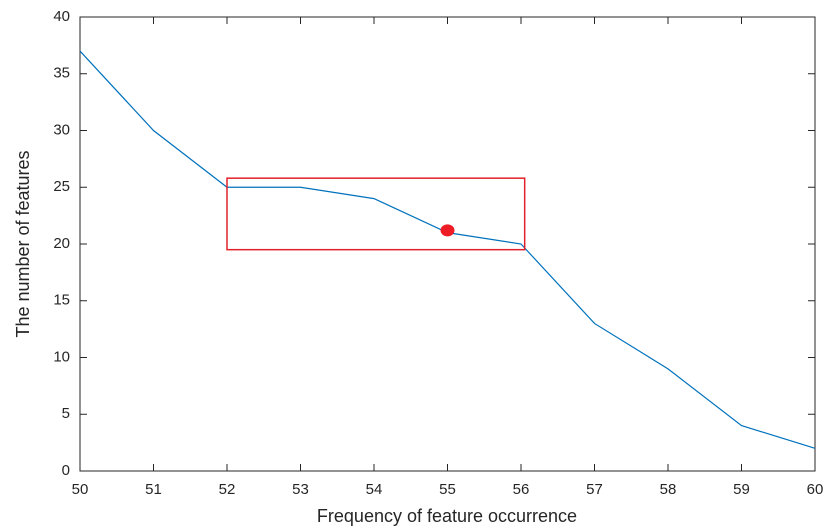 This screenshot has width=827, height=530. What do you see at coordinates (61, 129) in the screenshot?
I see `y-tick-label: 30` at bounding box center [61, 129].